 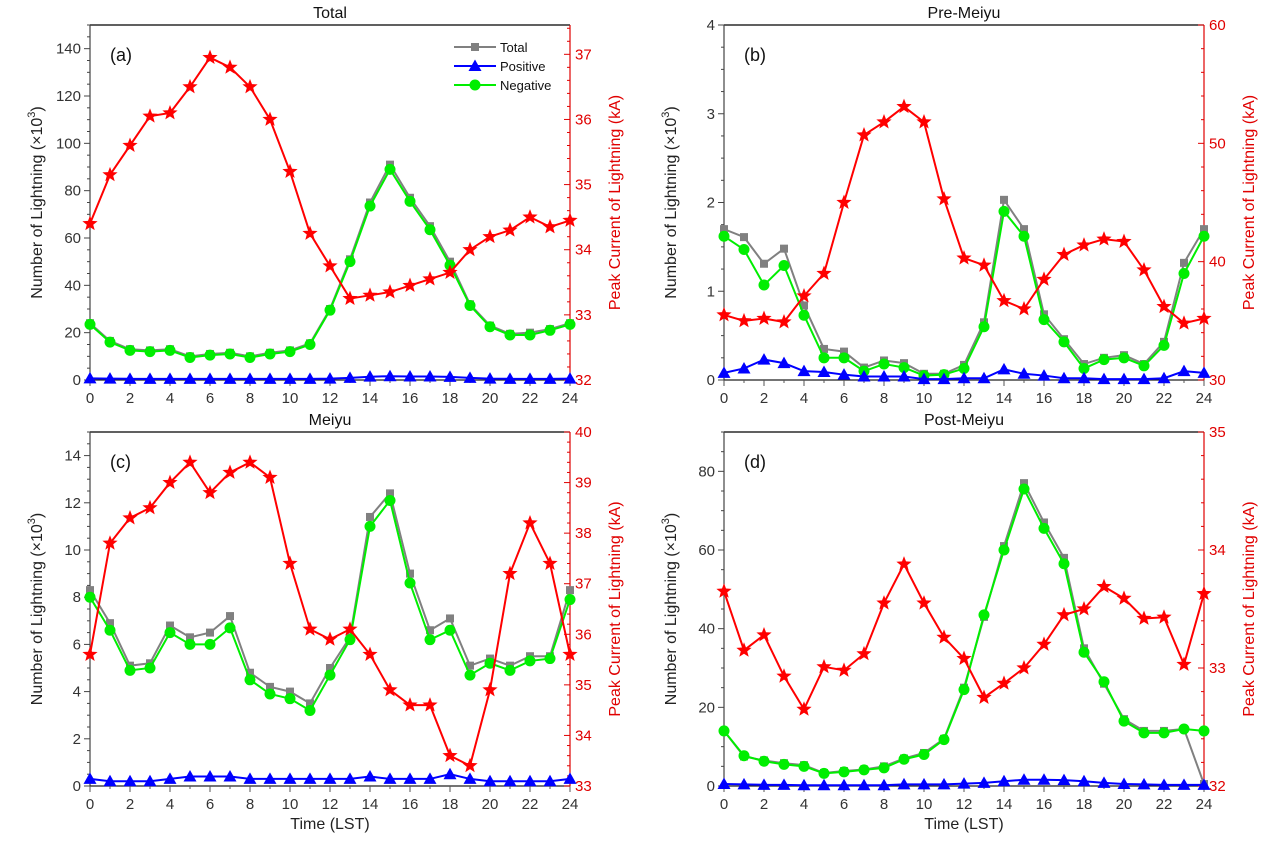 I want to click on y-axis-title-end: ), so click(x=37, y=515).